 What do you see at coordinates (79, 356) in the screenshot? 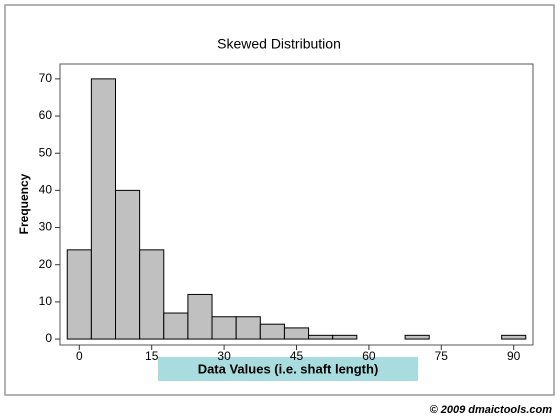
I see `x-tick-label: 0` at bounding box center [79, 356].